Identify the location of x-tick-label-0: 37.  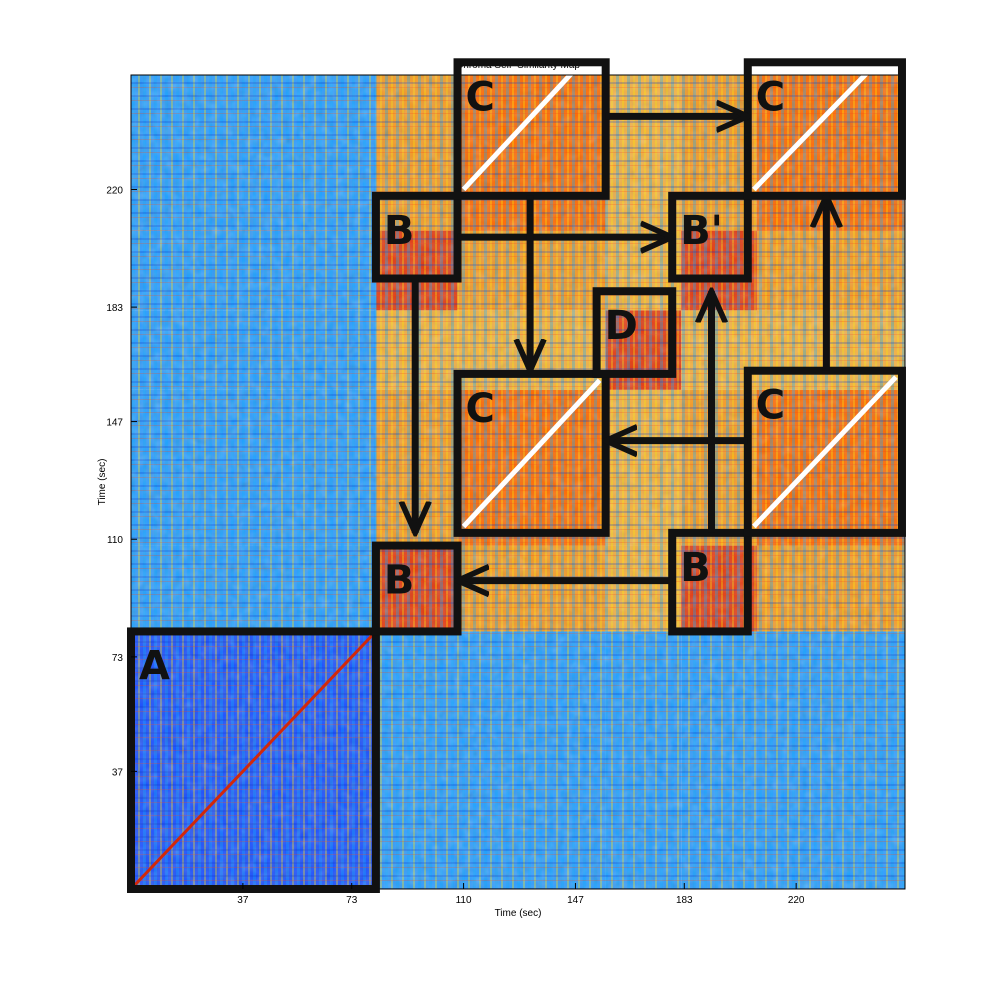
(243, 900).